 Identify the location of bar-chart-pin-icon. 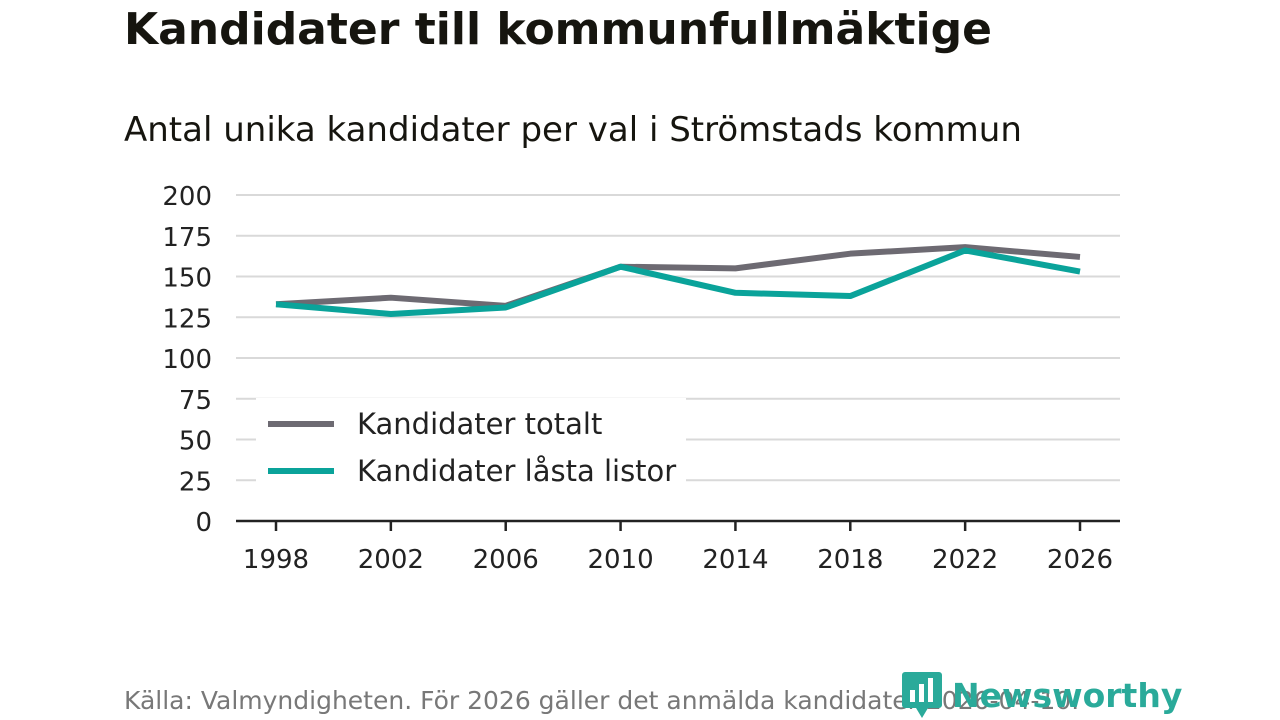
(922, 695).